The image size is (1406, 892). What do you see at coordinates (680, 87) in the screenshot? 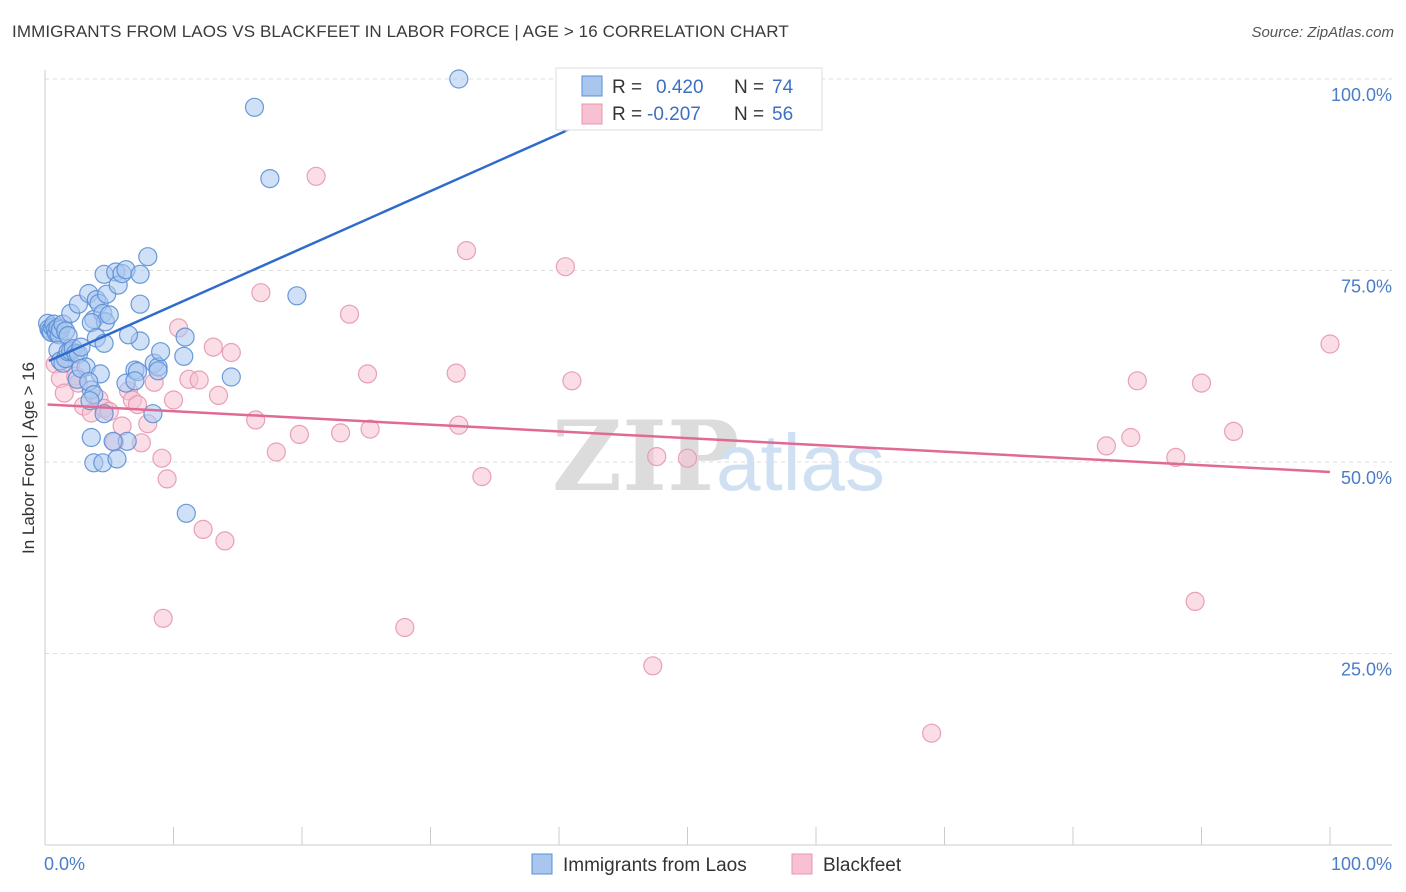
I see `legend-r-value-1: 0.420` at bounding box center [680, 87].